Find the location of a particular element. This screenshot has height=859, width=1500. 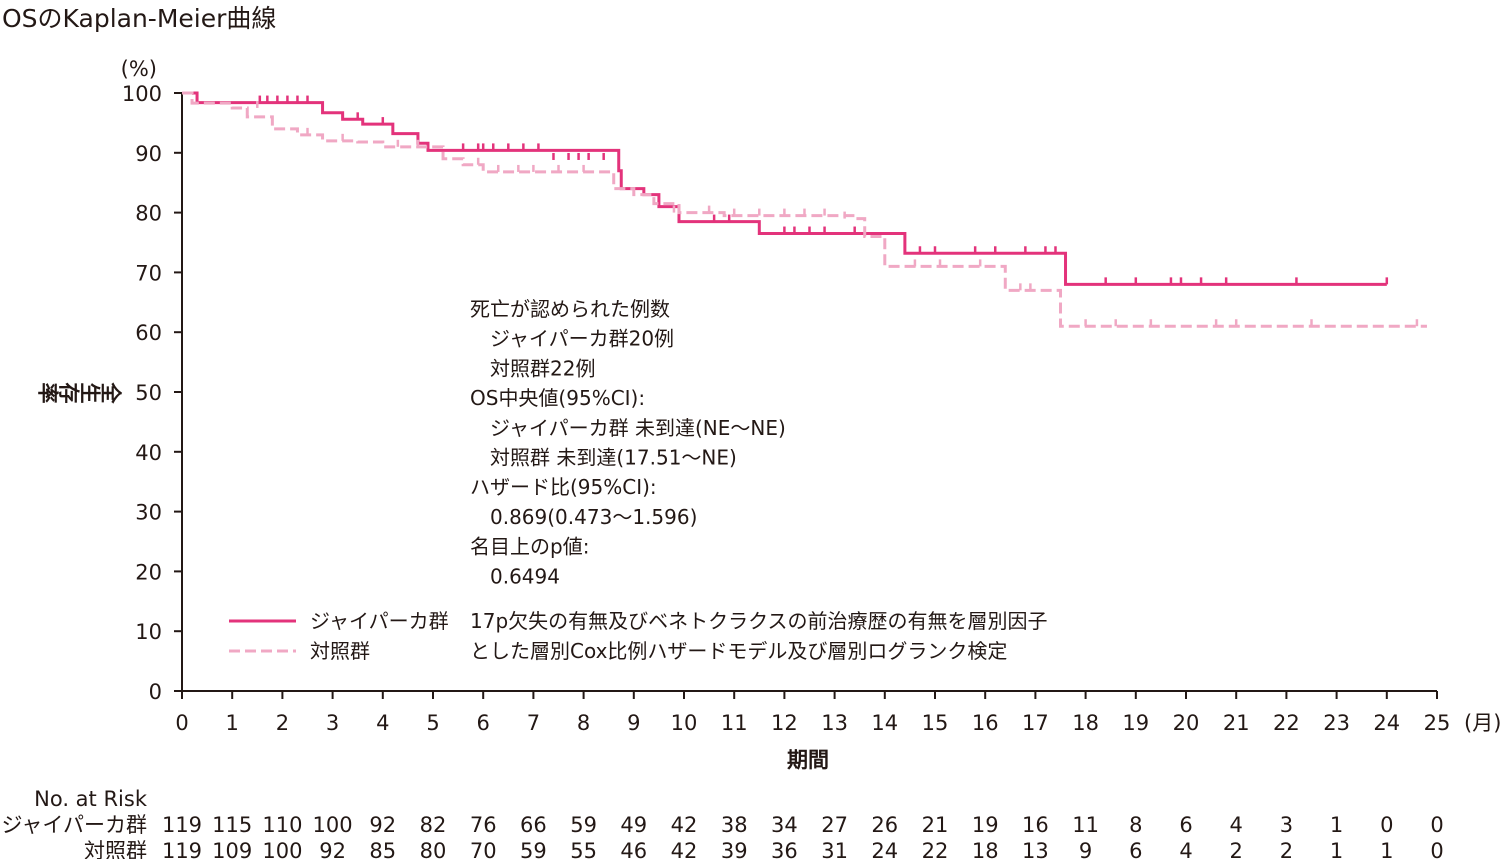

x-tick-label: 23 is located at coordinates (1336, 723).